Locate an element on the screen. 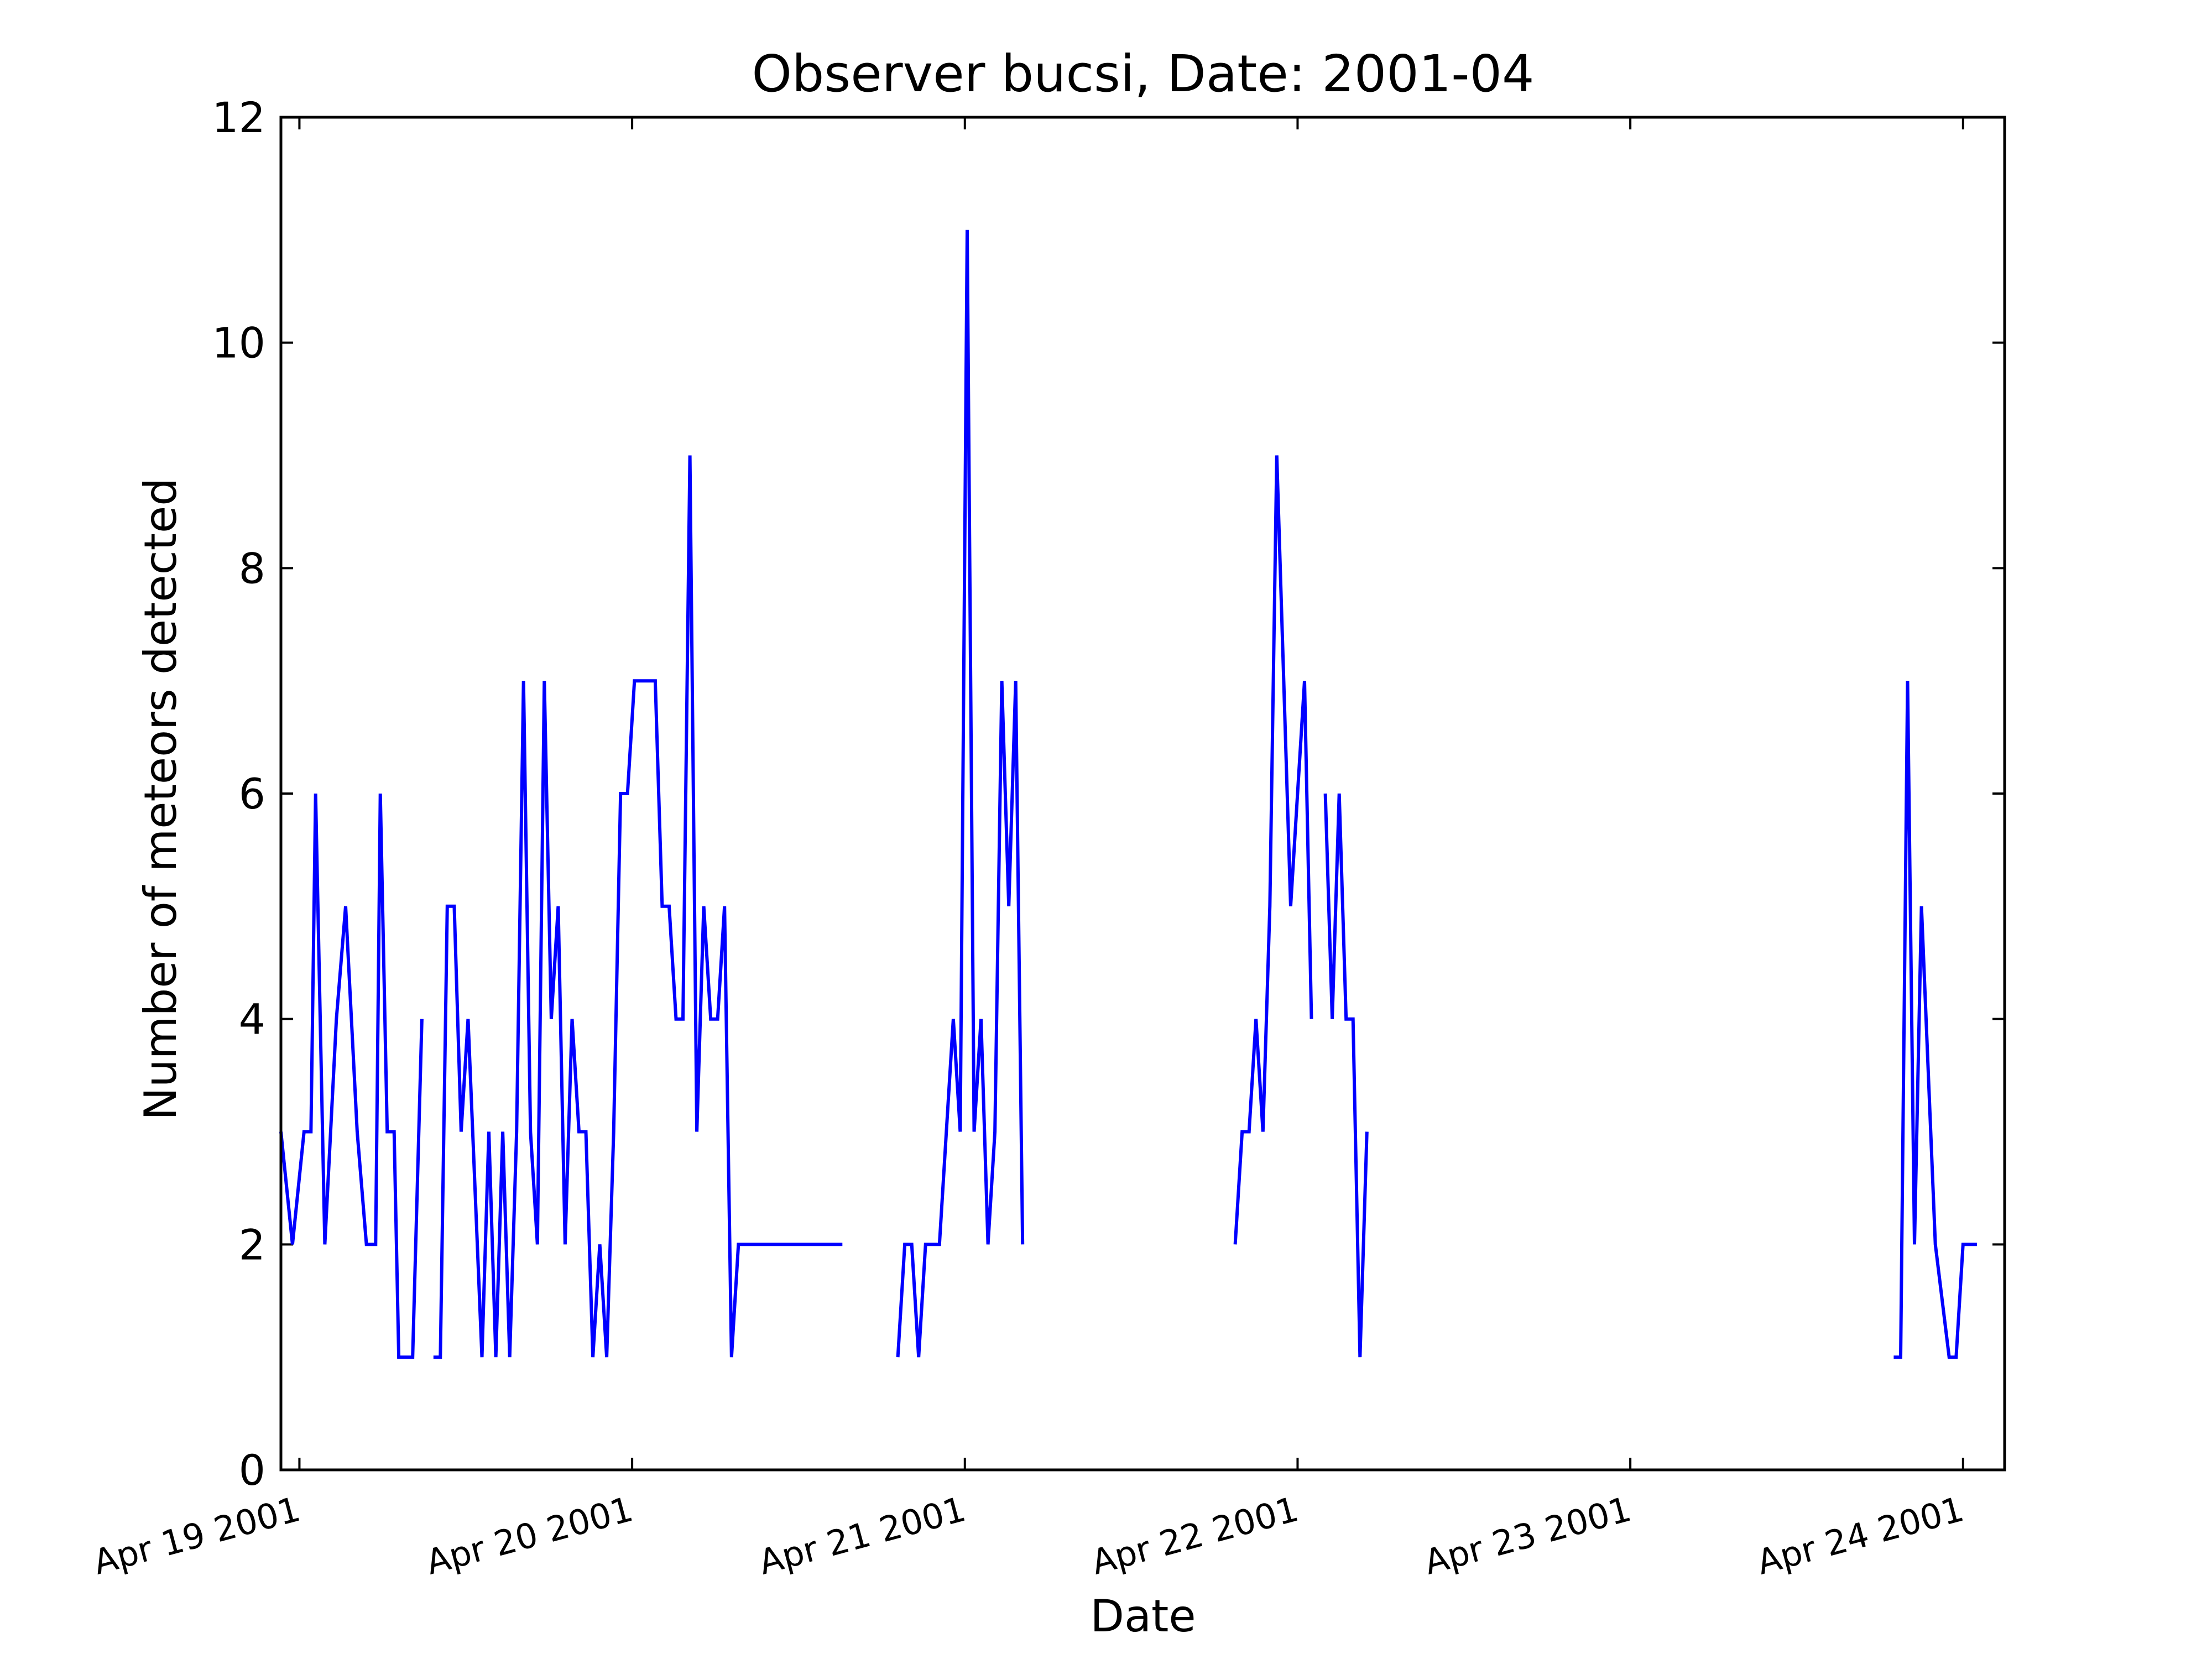 The width and height of the screenshot is (2212, 1659). y-axis-label: Number of meteors detected is located at coordinates (161, 799).